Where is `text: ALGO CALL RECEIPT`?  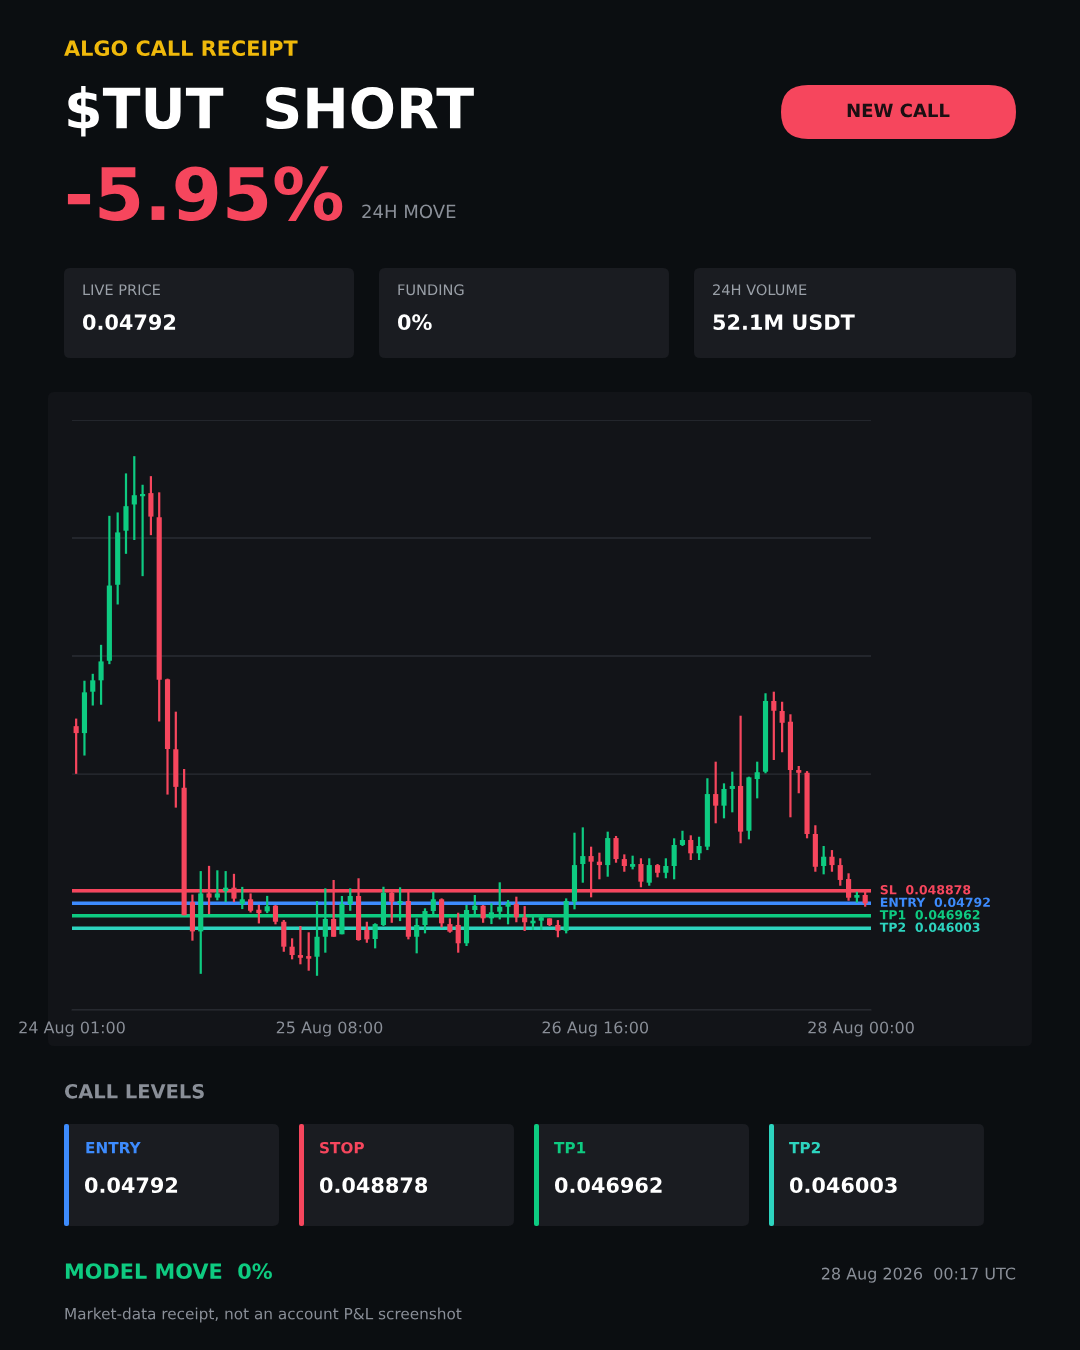 text: ALGO CALL RECEIPT is located at coordinates (181, 48).